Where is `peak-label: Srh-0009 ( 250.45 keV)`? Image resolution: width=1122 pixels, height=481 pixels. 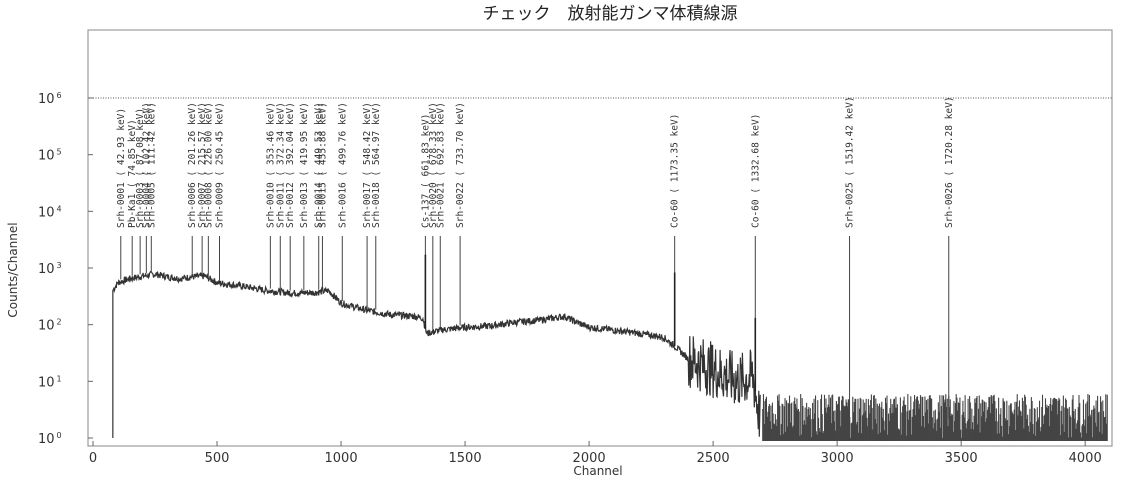 peak-label: Srh-0009 ( 250.45 keV) is located at coordinates (220, 165).